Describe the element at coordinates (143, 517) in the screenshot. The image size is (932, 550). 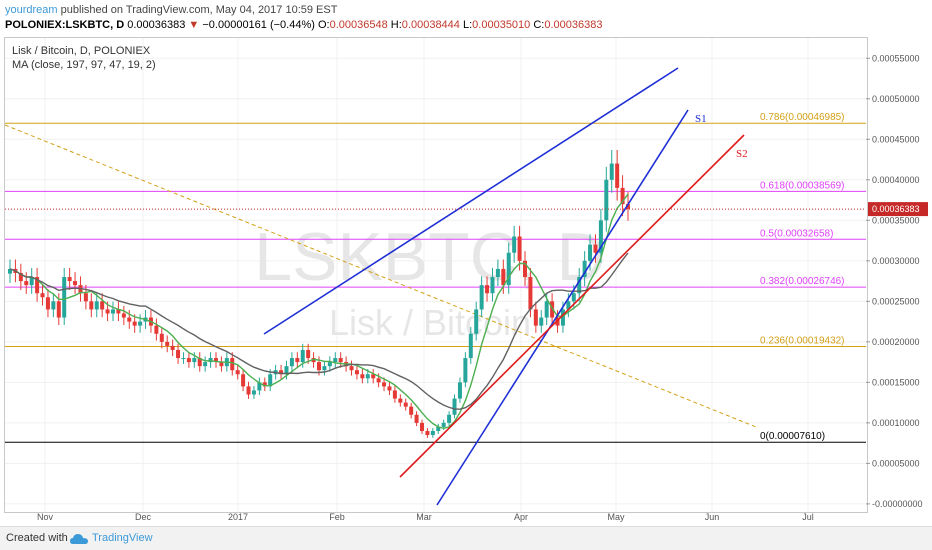
I see `time-tick-label: Dec` at that location.